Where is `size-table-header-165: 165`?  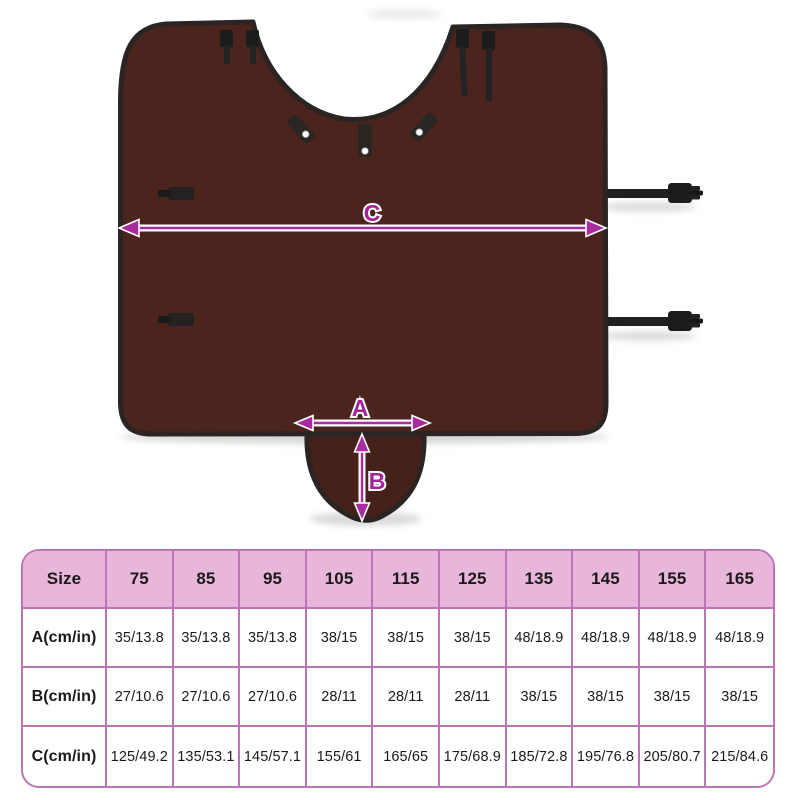 size-table-header-165: 165 is located at coordinates (739, 580).